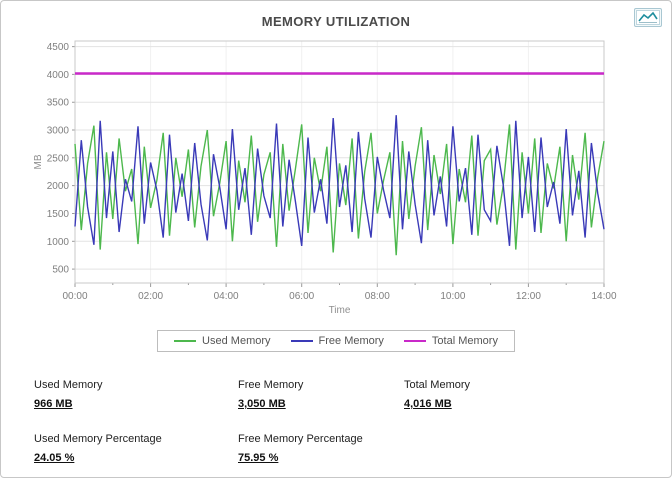  I want to click on svg-text: 12:00, so click(528, 296).